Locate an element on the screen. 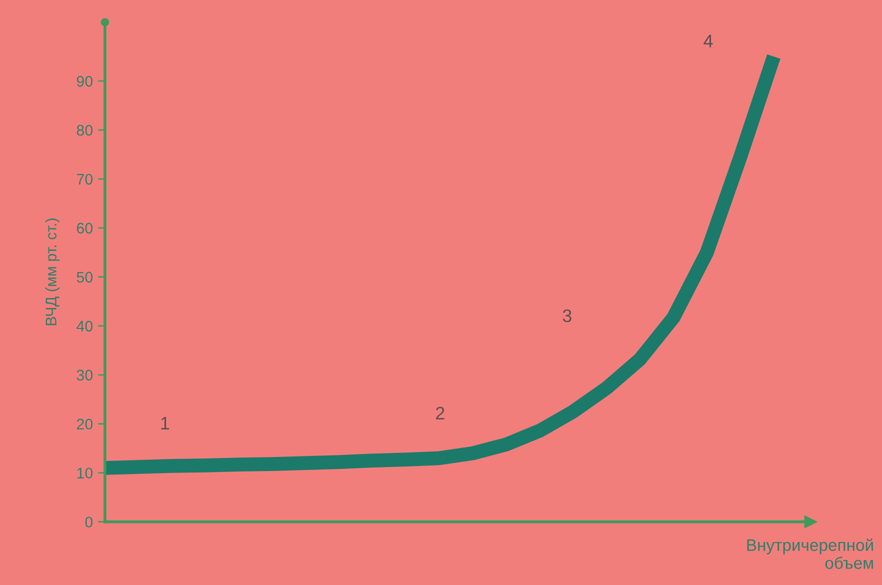  y-tick-label: 0 is located at coordinates (89, 522).